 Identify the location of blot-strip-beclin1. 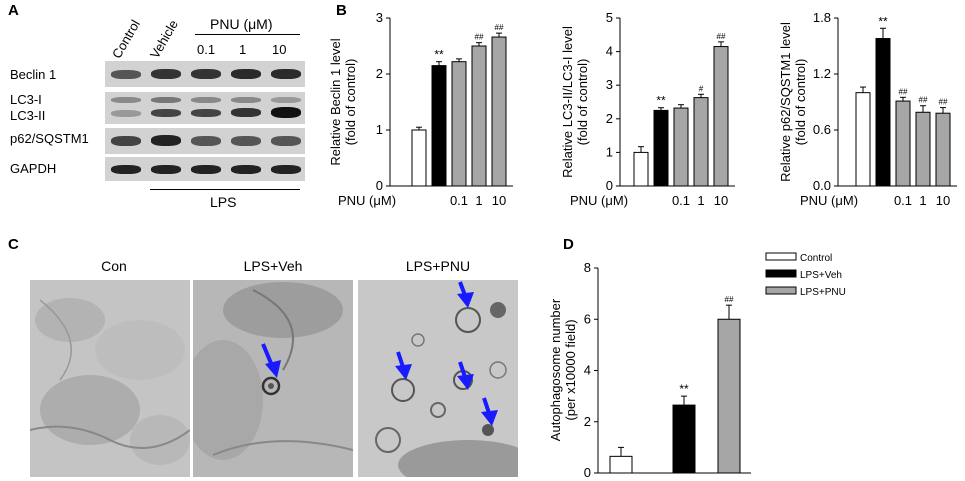
(205, 74).